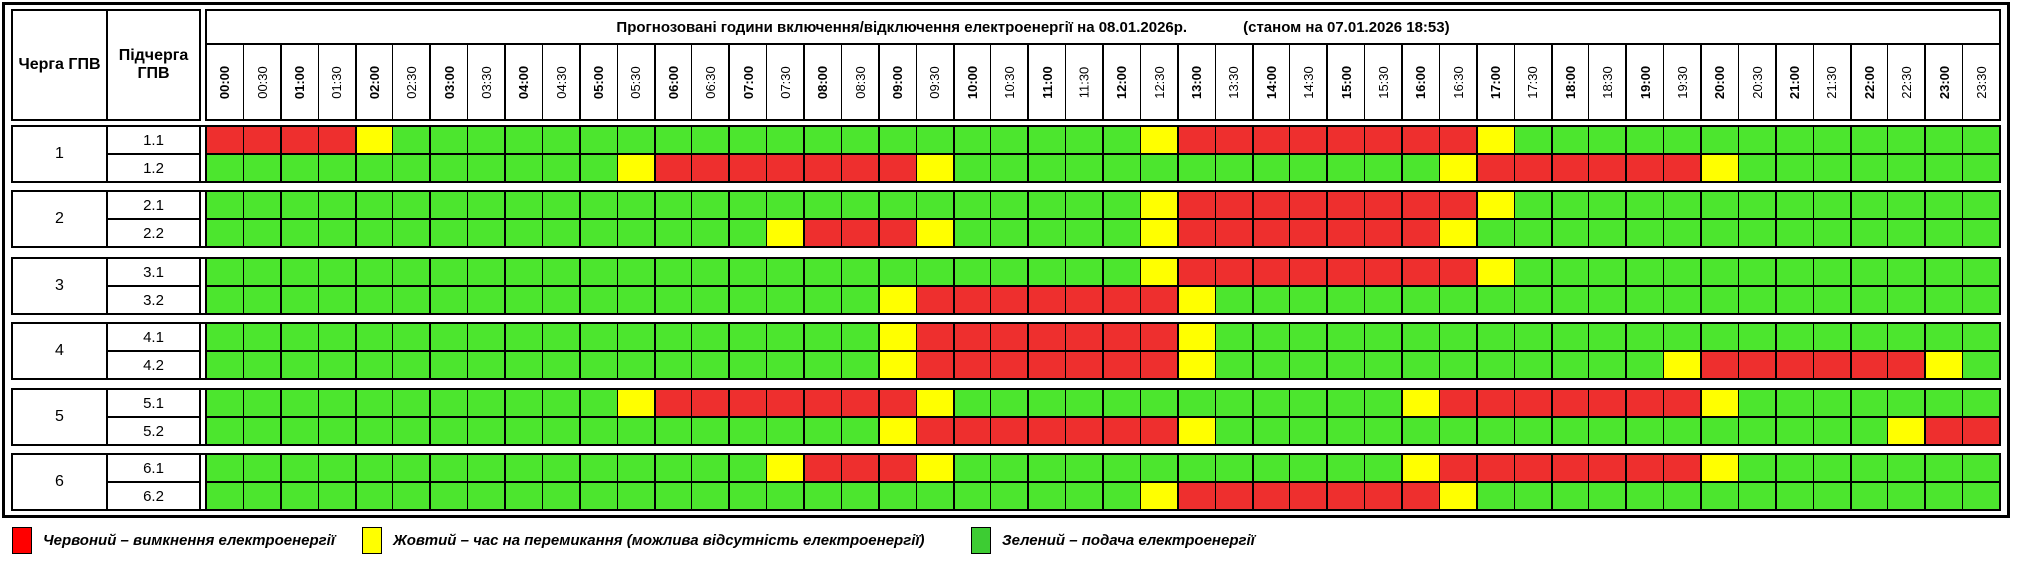 Image resolution: width=2020 pixels, height=570 pixels. What do you see at coordinates (560, 233) in the screenshot?
I see `slot-cell-2.2-04:30` at bounding box center [560, 233].